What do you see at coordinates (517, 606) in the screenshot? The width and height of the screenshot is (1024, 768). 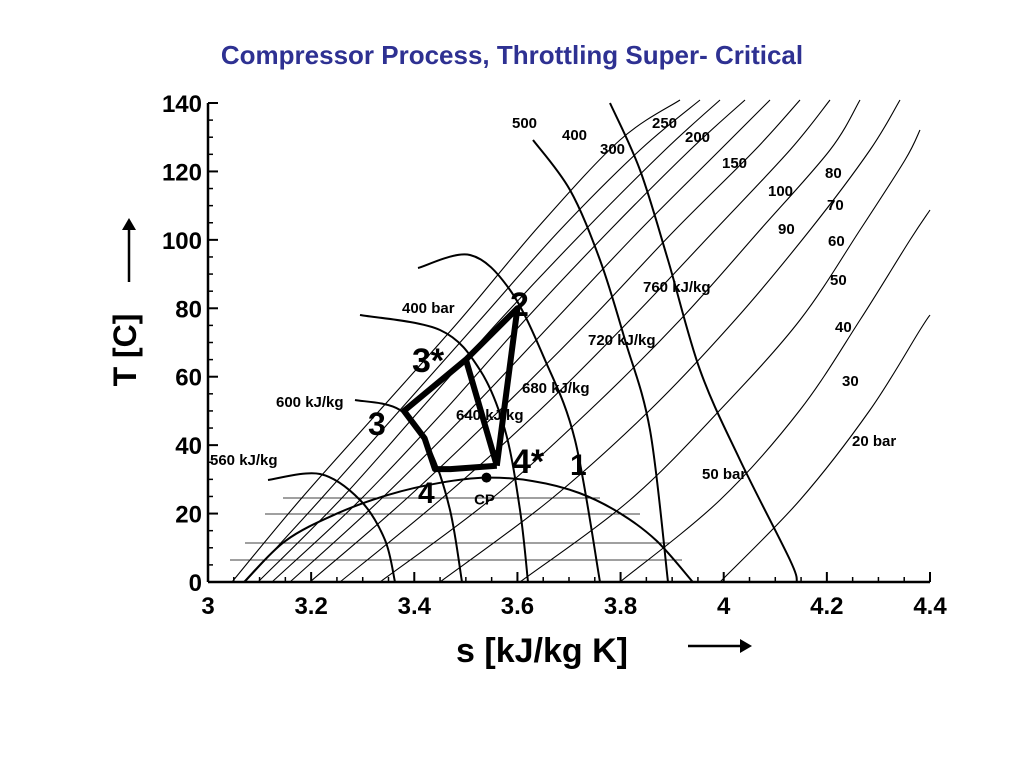 I see `x-tick-label: 3.6` at bounding box center [517, 606].